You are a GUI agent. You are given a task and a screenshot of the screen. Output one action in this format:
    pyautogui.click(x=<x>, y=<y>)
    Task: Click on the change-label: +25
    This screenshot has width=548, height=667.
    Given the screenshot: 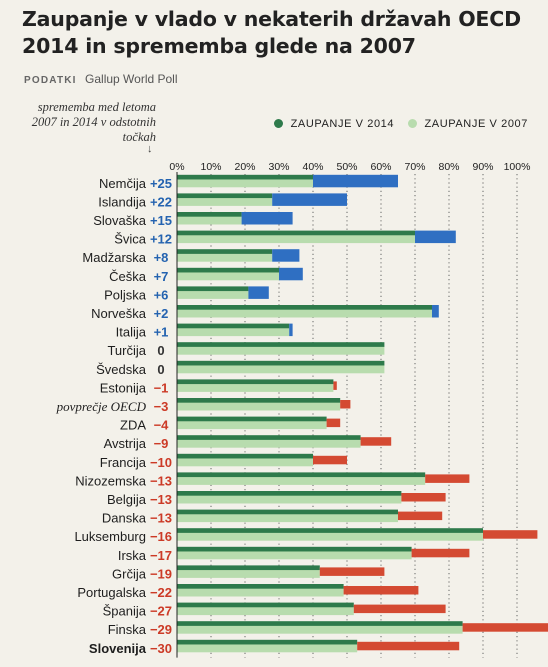 What is the action you would take?
    pyautogui.click(x=161, y=183)
    